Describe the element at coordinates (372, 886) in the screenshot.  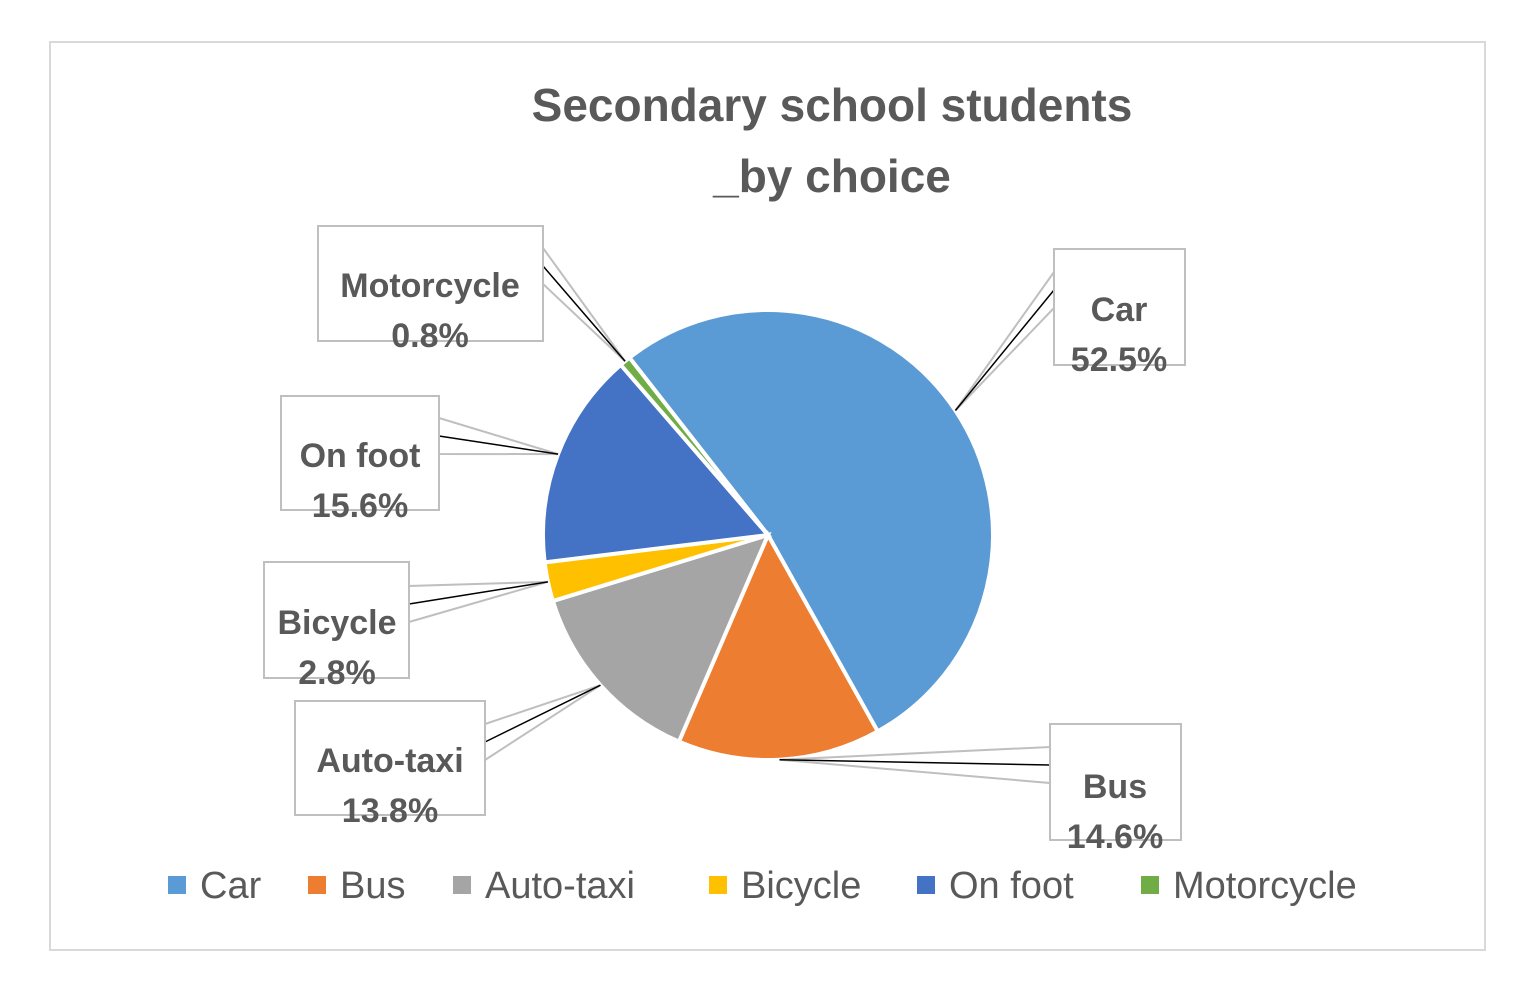
I see `legend-label-bus: Bus` at that location.